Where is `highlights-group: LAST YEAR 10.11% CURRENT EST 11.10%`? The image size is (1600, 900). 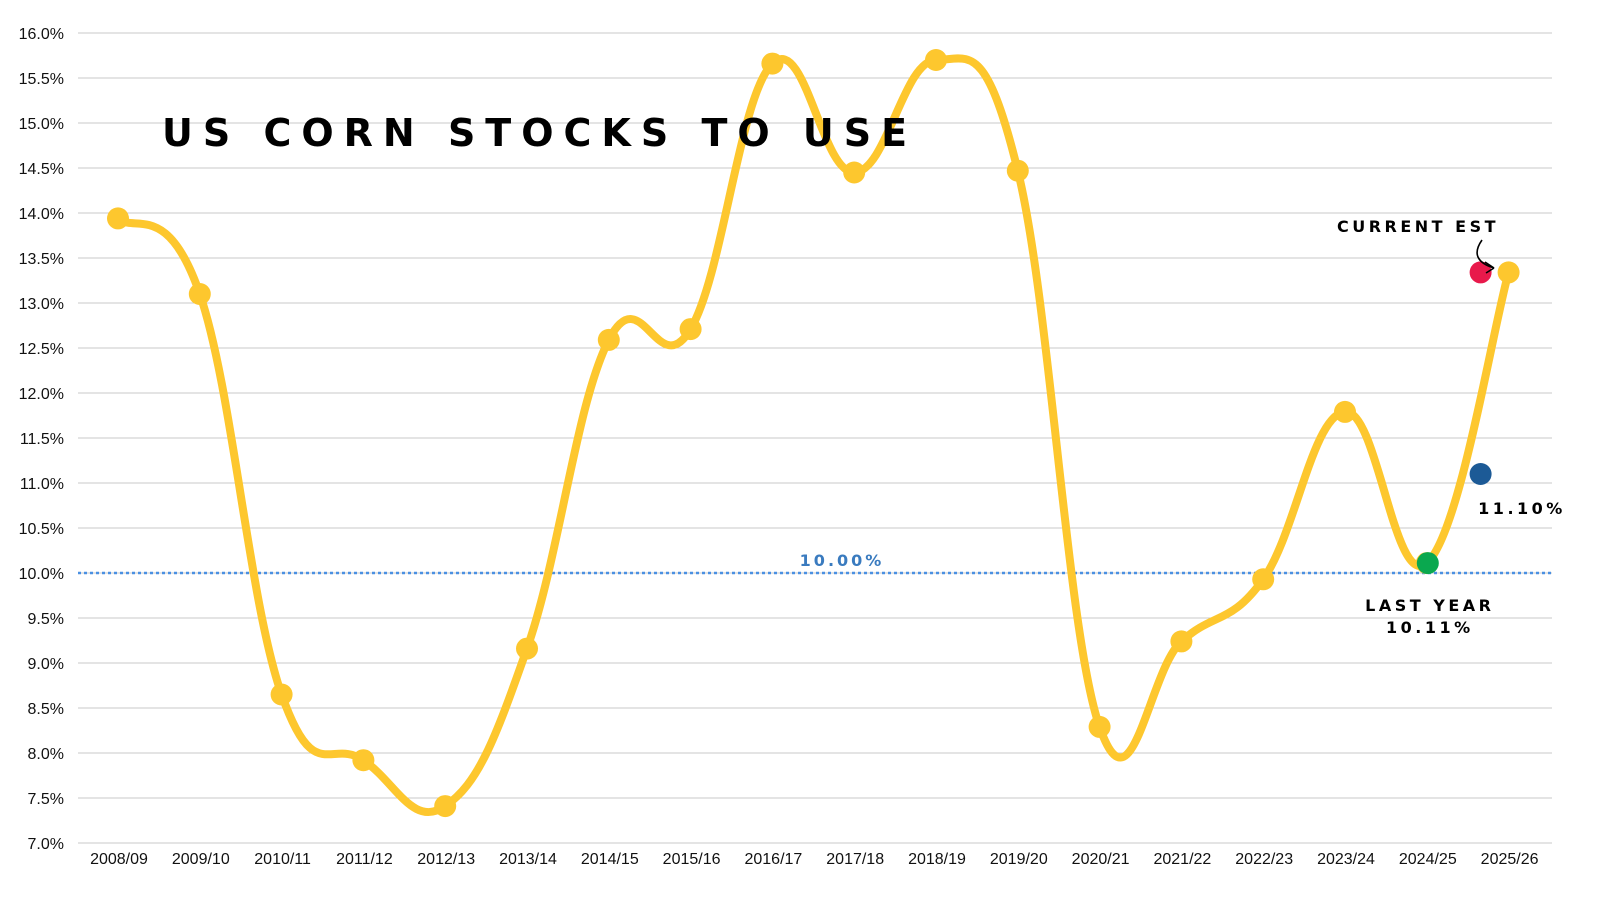 highlights-group: LAST YEAR 10.11% CURRENT EST 11.10% is located at coordinates (1451, 427).